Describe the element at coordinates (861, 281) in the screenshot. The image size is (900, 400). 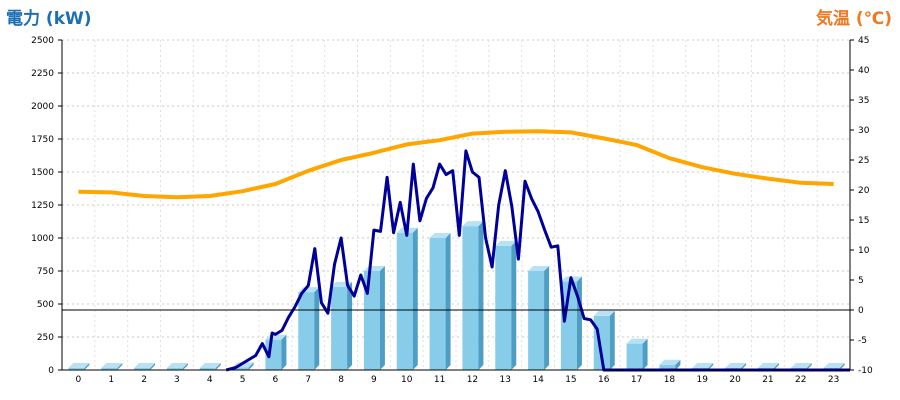
I see `right-tick-label: 5` at that location.